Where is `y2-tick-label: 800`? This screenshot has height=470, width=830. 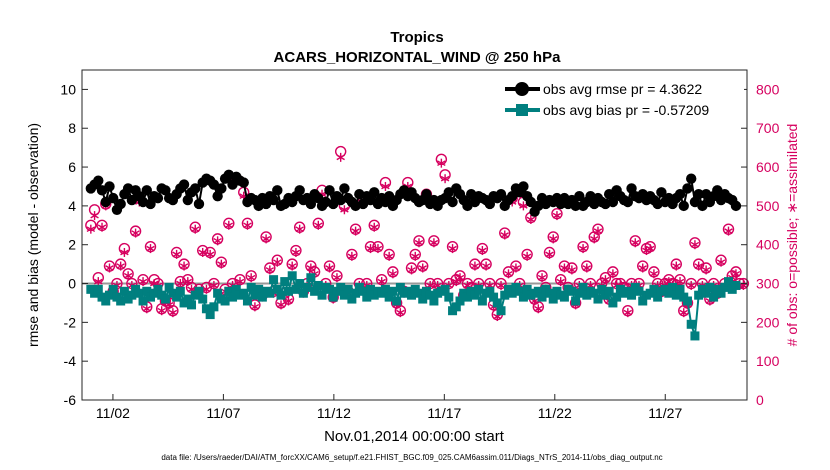
y2-tick-label: 800 is located at coordinates (768, 89).